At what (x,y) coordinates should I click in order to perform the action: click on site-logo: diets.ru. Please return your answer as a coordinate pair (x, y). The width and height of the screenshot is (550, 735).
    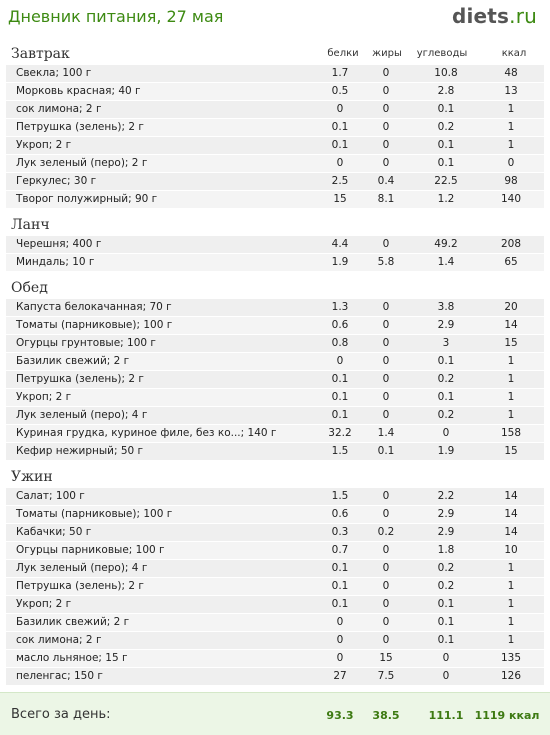
    Looking at the image, I should click on (494, 16).